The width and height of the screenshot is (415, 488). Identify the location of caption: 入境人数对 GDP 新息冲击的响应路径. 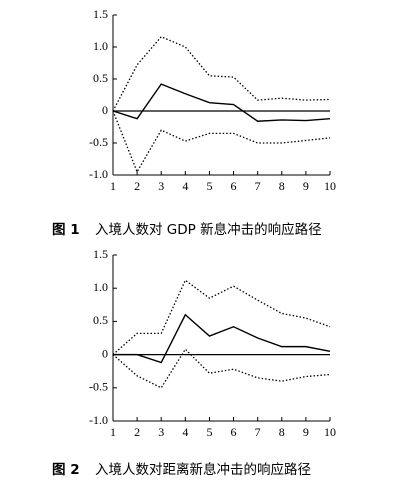
(208, 229).